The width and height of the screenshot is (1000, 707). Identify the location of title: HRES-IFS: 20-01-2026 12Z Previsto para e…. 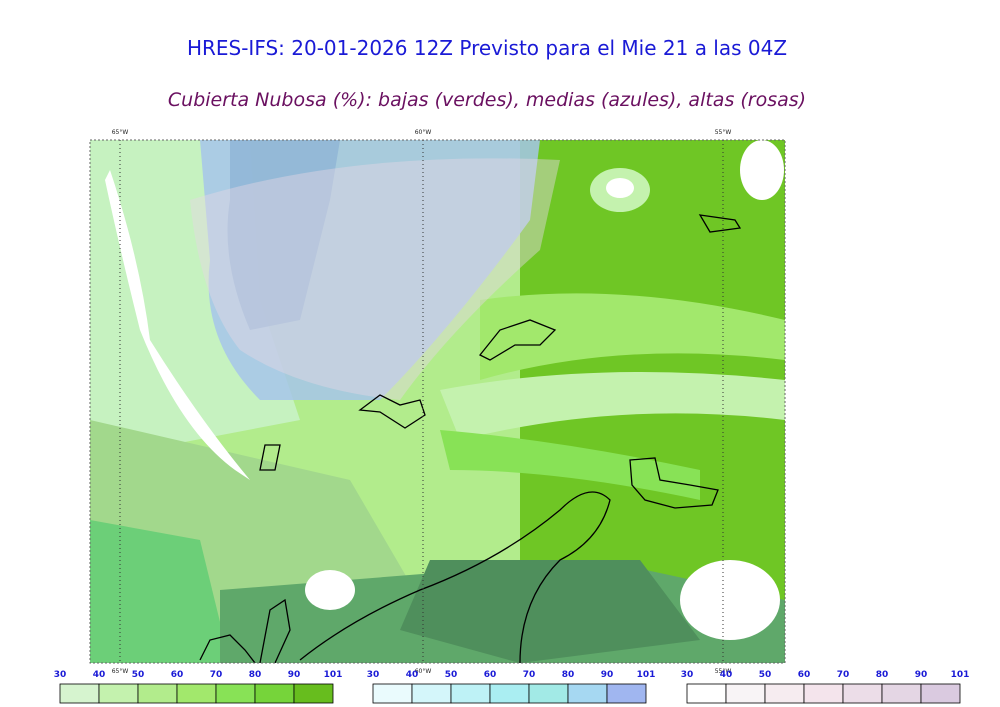
(487, 48).